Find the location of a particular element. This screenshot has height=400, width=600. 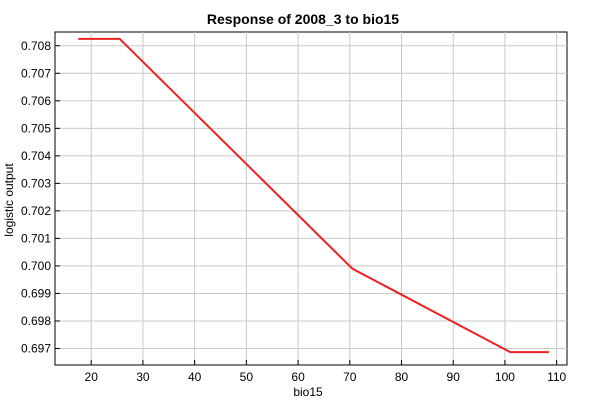

x-axis-label: bio15 is located at coordinates (308, 392).